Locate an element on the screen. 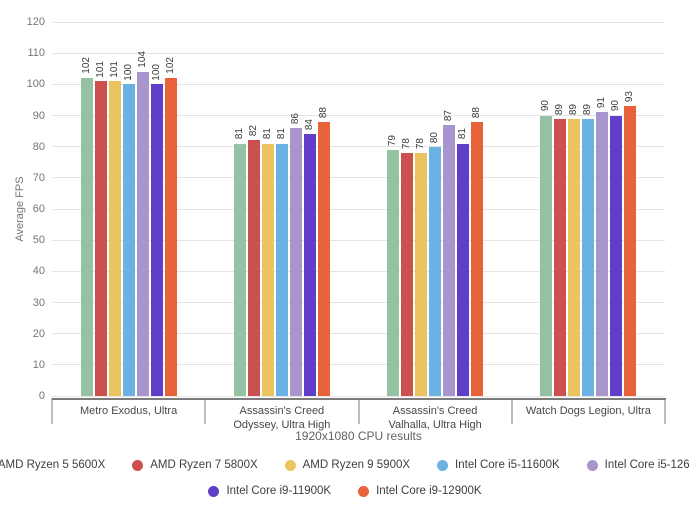 This screenshot has height=507, width=690. bar: 91 is located at coordinates (602, 246).